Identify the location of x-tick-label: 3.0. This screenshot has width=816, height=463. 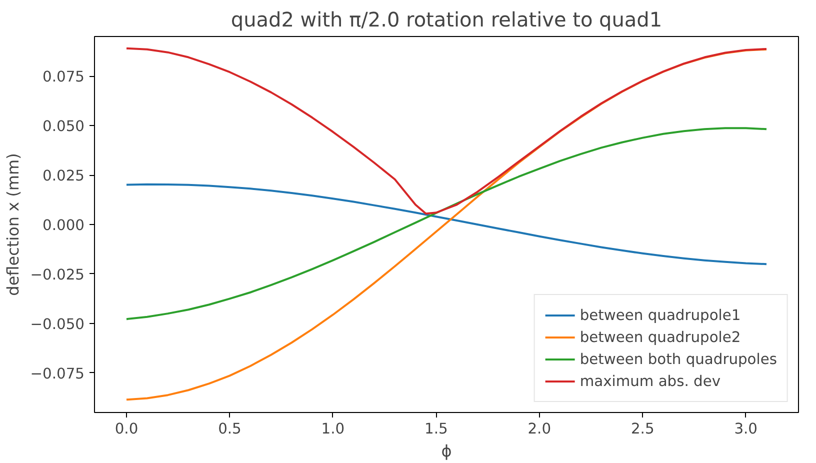
(746, 429).